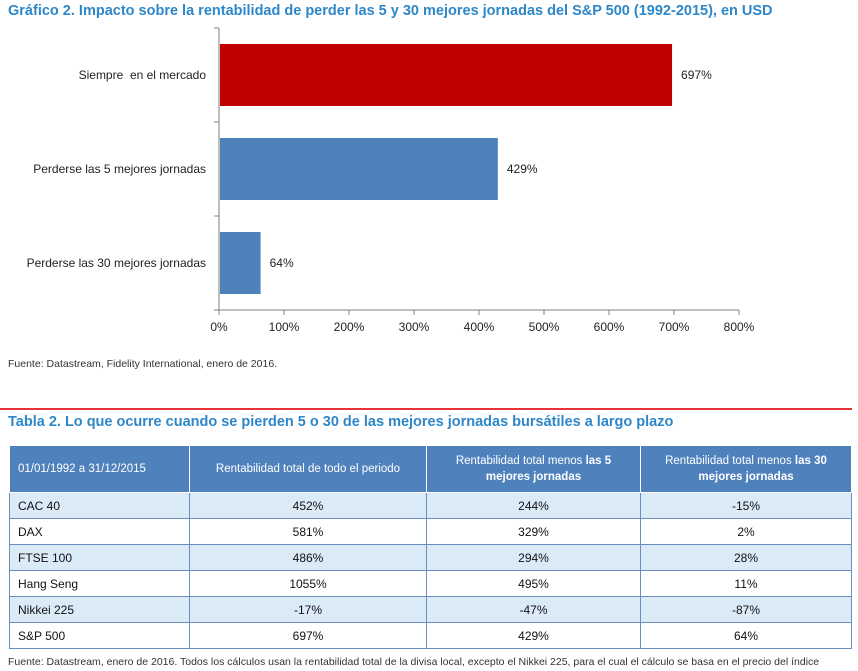  Describe the element at coordinates (99, 505) in the screenshot. I see `index-name: CAC 40` at that location.